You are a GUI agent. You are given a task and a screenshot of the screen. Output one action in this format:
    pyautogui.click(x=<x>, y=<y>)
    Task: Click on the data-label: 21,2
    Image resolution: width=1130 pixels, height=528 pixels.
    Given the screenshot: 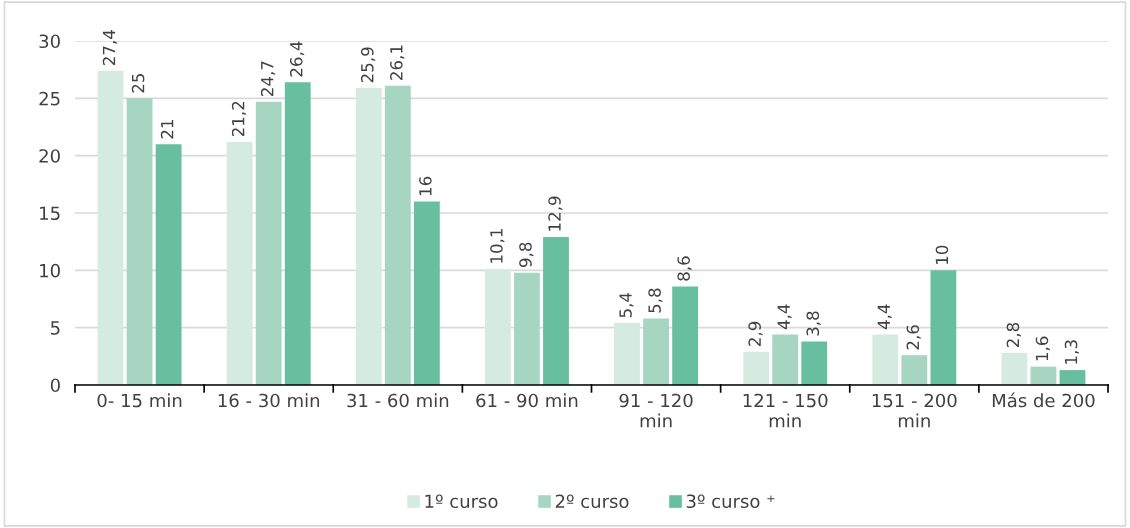 What is the action you would take?
    pyautogui.click(x=239, y=119)
    